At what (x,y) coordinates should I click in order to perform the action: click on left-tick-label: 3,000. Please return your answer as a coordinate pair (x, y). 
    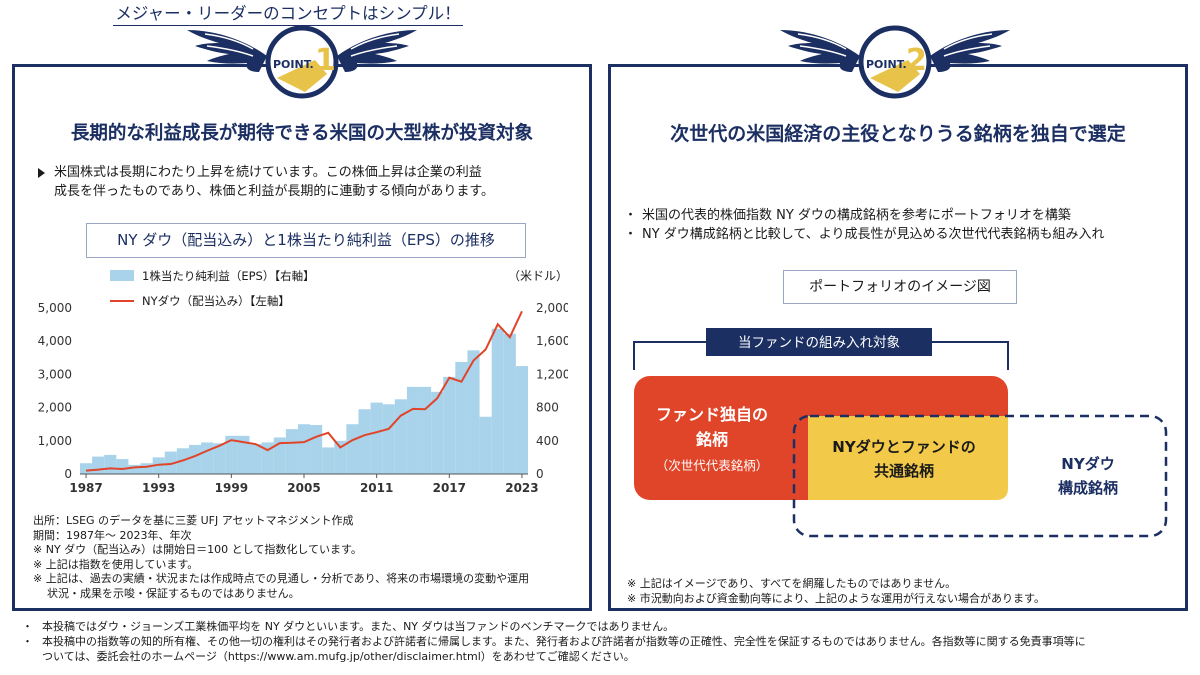
    Looking at the image, I should click on (55, 374).